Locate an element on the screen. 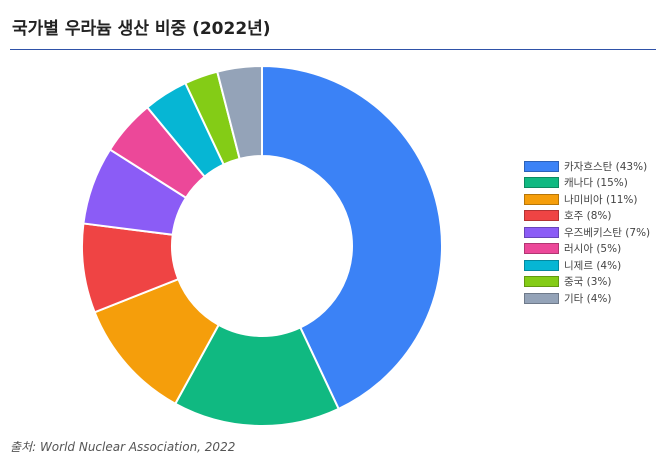 The width and height of the screenshot is (658, 468). legend-item-7: 중국 (3%) is located at coordinates (587, 282).